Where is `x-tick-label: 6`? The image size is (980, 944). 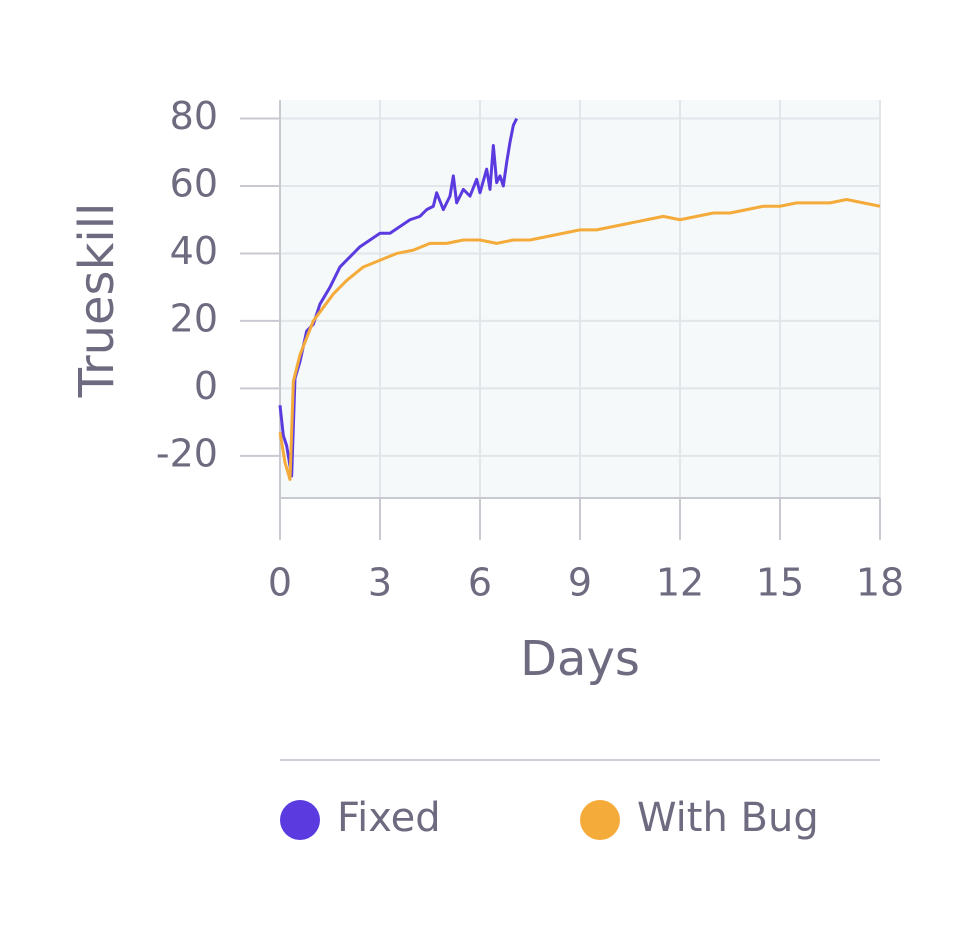 x-tick-label: 6 is located at coordinates (480, 583).